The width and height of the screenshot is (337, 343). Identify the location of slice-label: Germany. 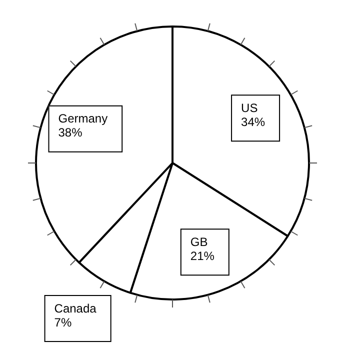
(83, 119).